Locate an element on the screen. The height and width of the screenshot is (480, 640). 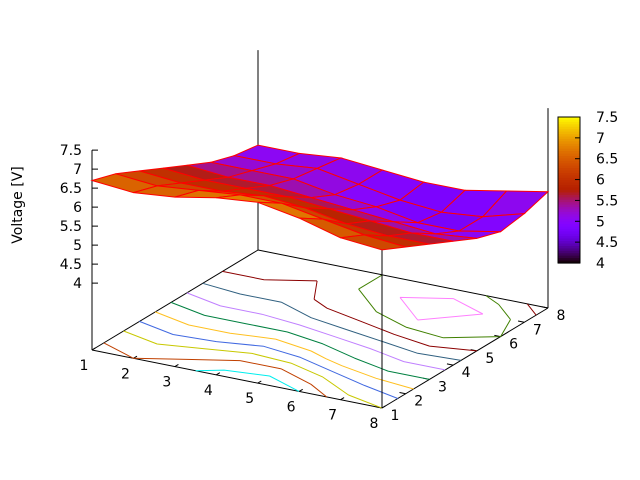
colorbar-tick-label: 5 is located at coordinates (600, 222).